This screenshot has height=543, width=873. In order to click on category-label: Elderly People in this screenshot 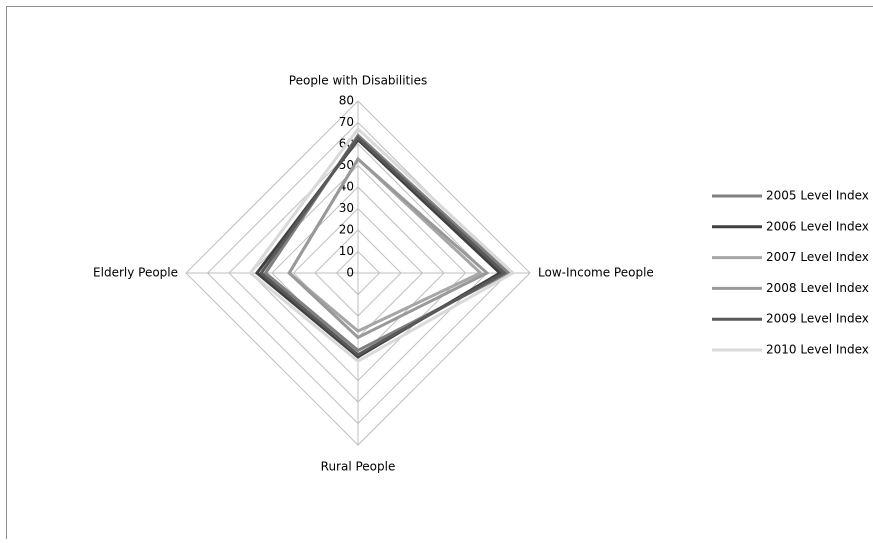, I will do `click(135, 273)`.